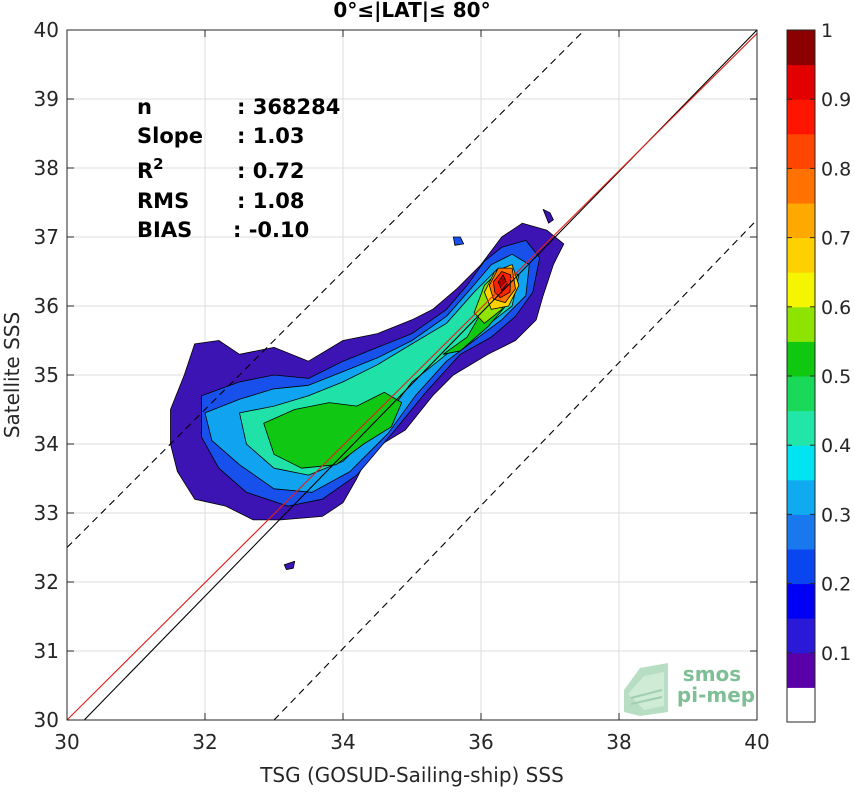 This screenshot has width=855, height=792. What do you see at coordinates (459, 241) in the screenshot?
I see `contour-level-0.2` at bounding box center [459, 241].